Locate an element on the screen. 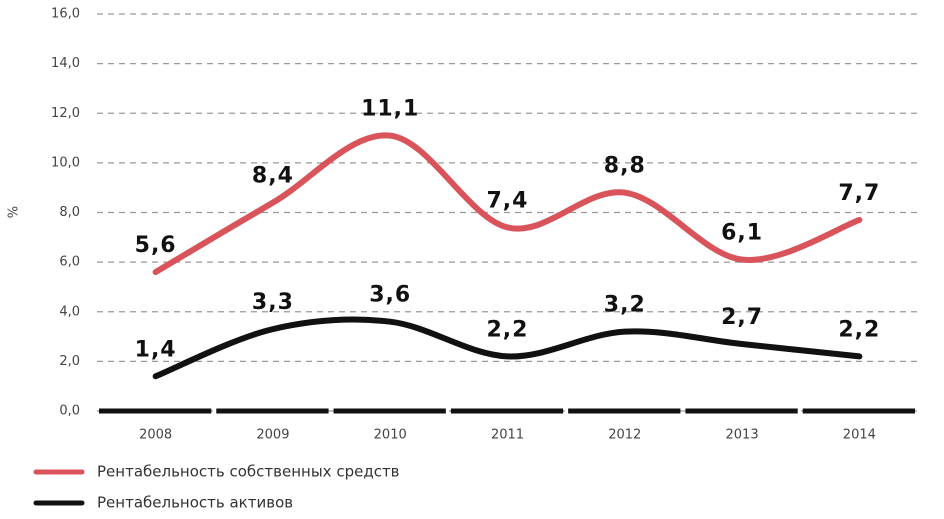  y-tick-label: 8,0 is located at coordinates (69, 212).